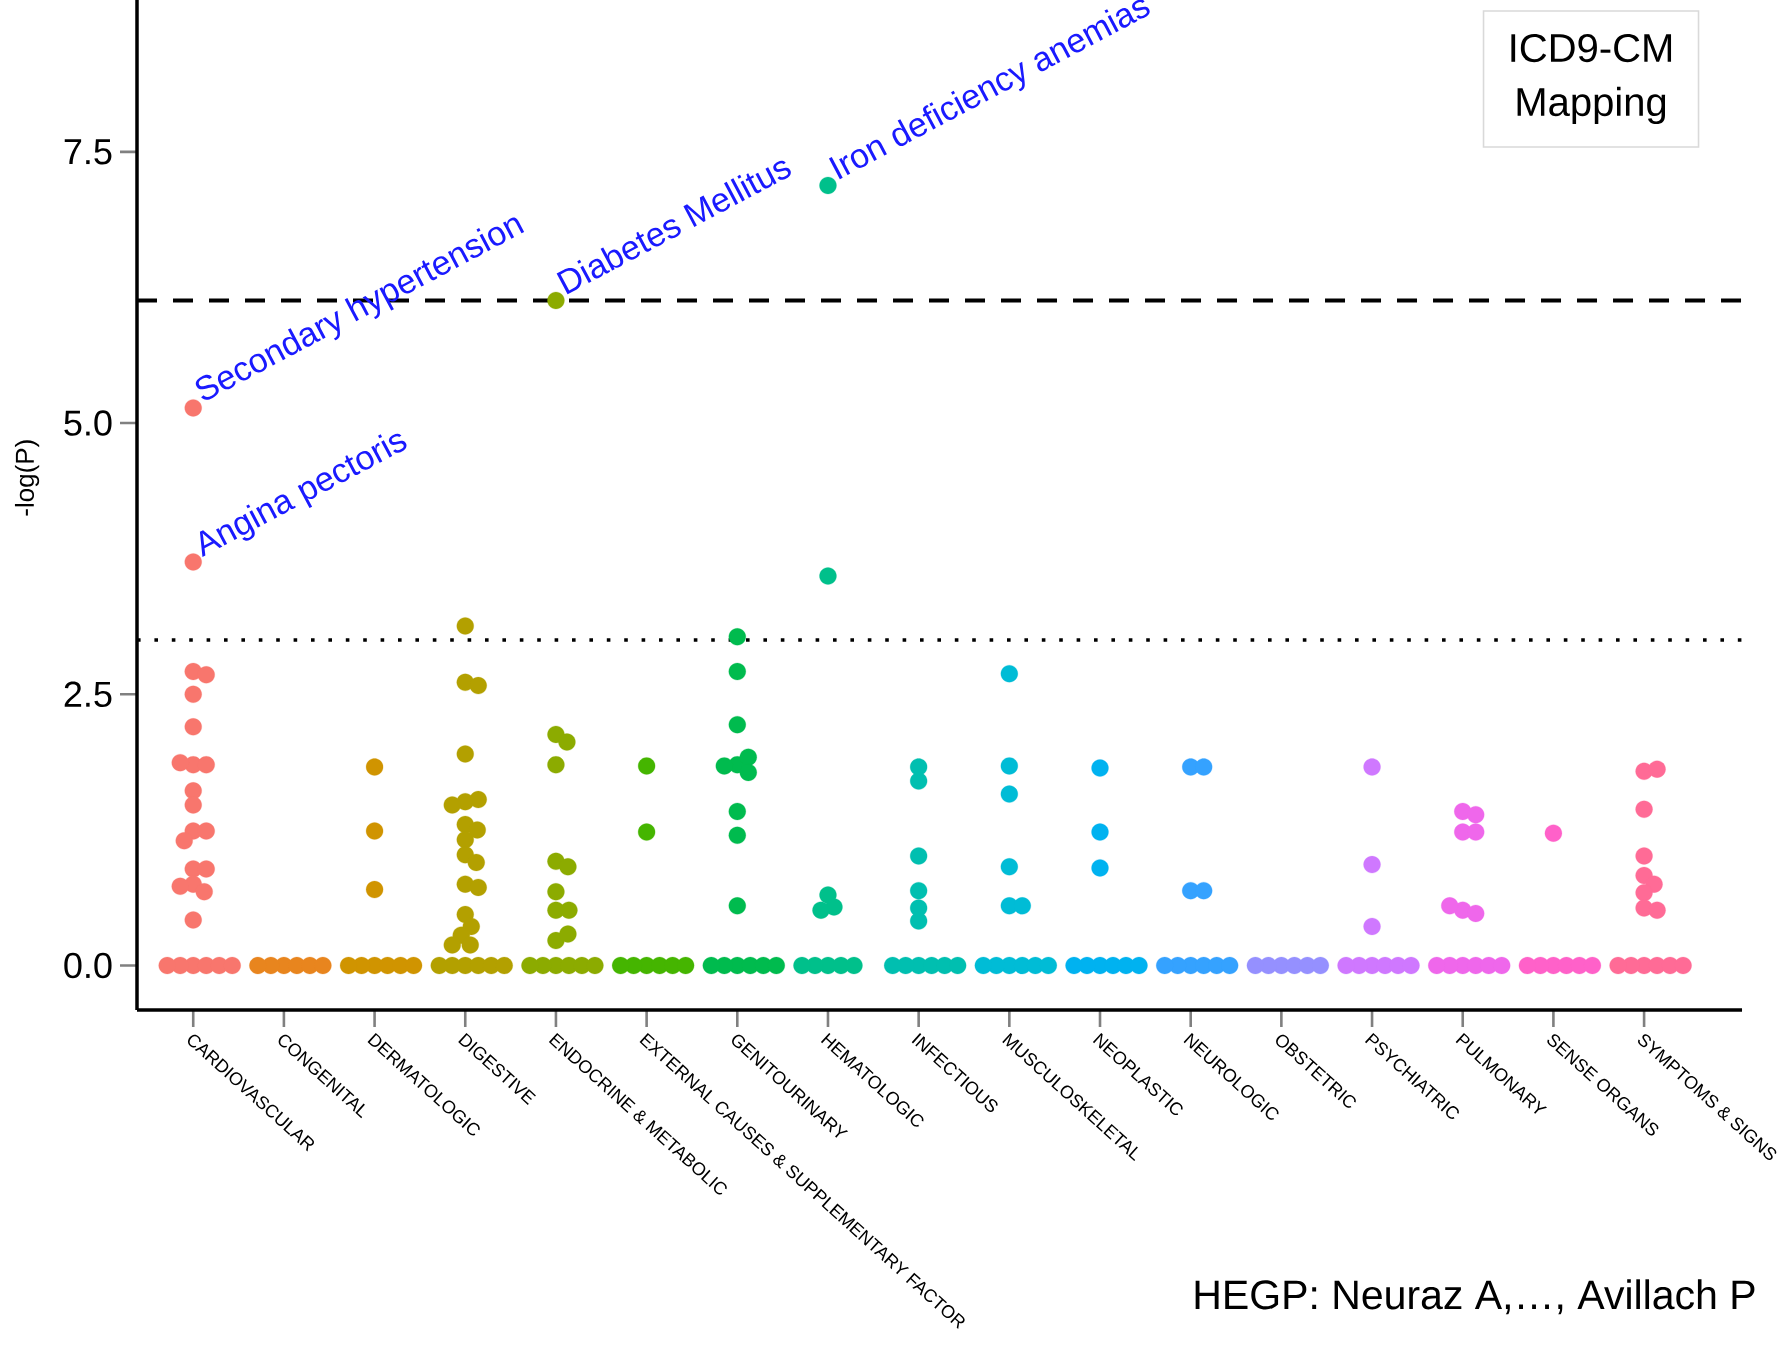 The width and height of the screenshot is (1786, 1354). Describe the element at coordinates (88, 152) in the screenshot. I see `y-tick-label: 7.5` at that location.